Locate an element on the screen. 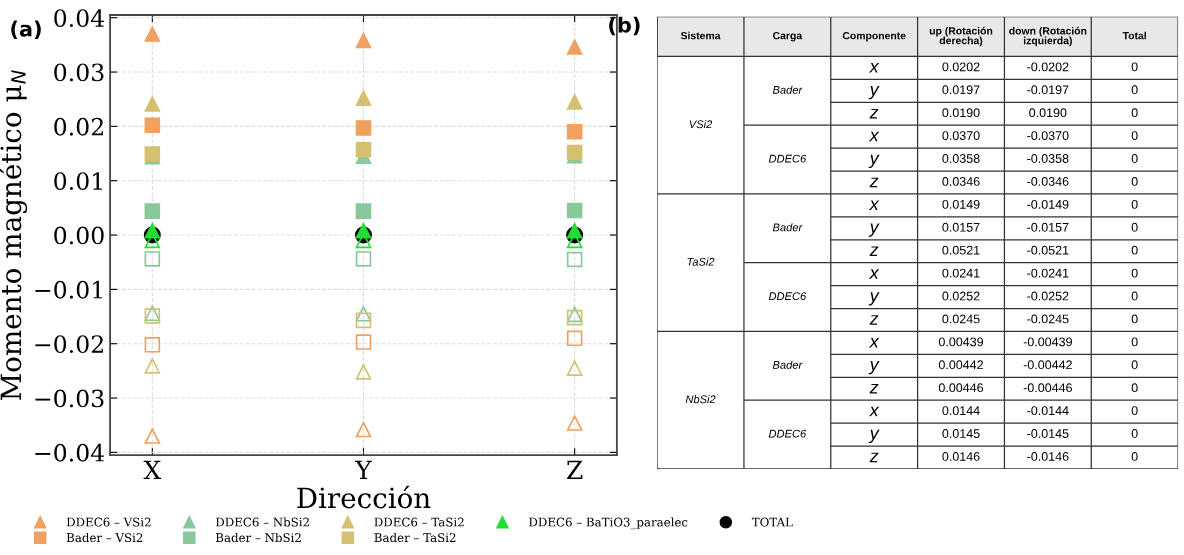  text: -0.0521 is located at coordinates (1048, 250).